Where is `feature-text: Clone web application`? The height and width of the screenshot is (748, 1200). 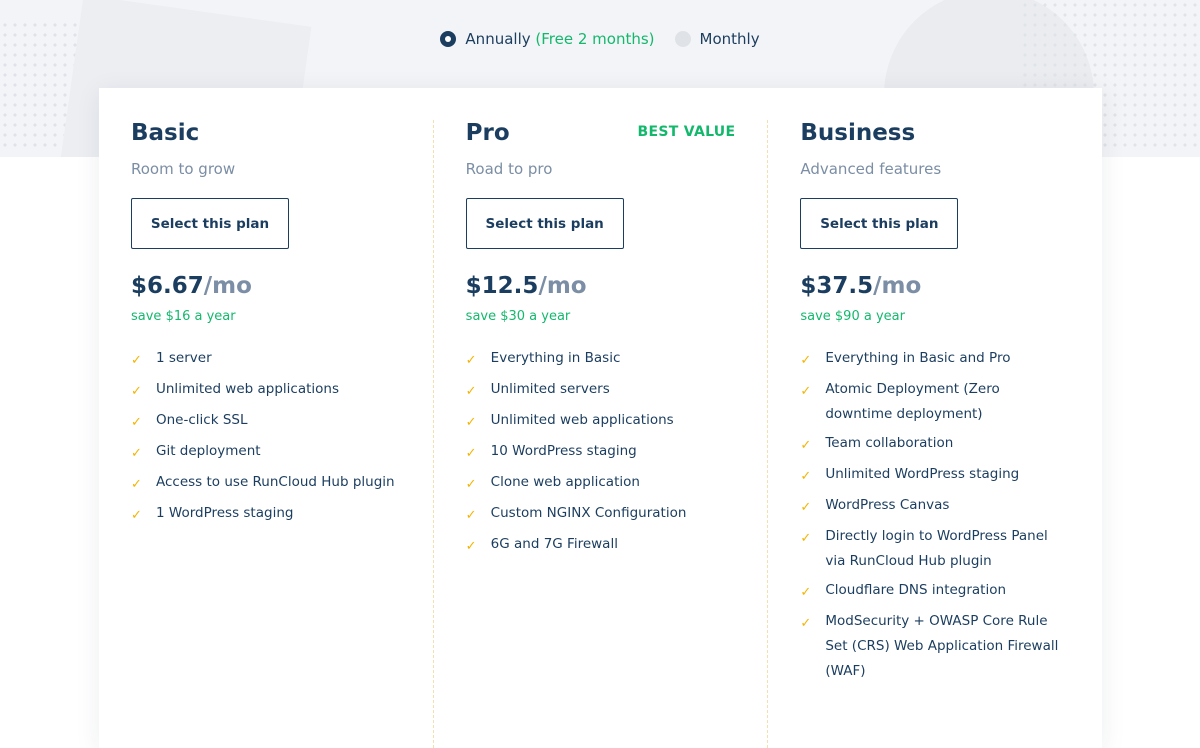 feature-text: Clone web application is located at coordinates (565, 482).